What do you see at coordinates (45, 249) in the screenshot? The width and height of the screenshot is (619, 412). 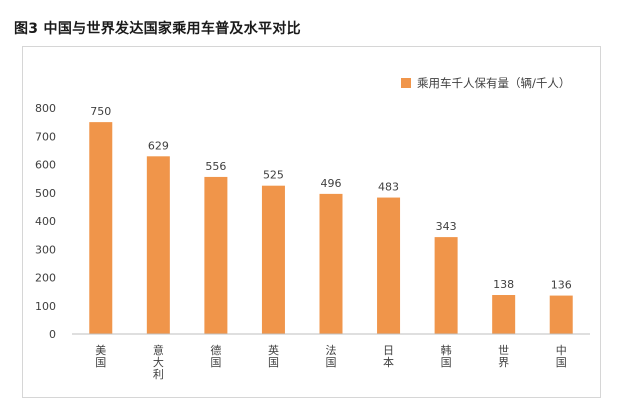 I see `y-tick-label: 300` at bounding box center [45, 249].